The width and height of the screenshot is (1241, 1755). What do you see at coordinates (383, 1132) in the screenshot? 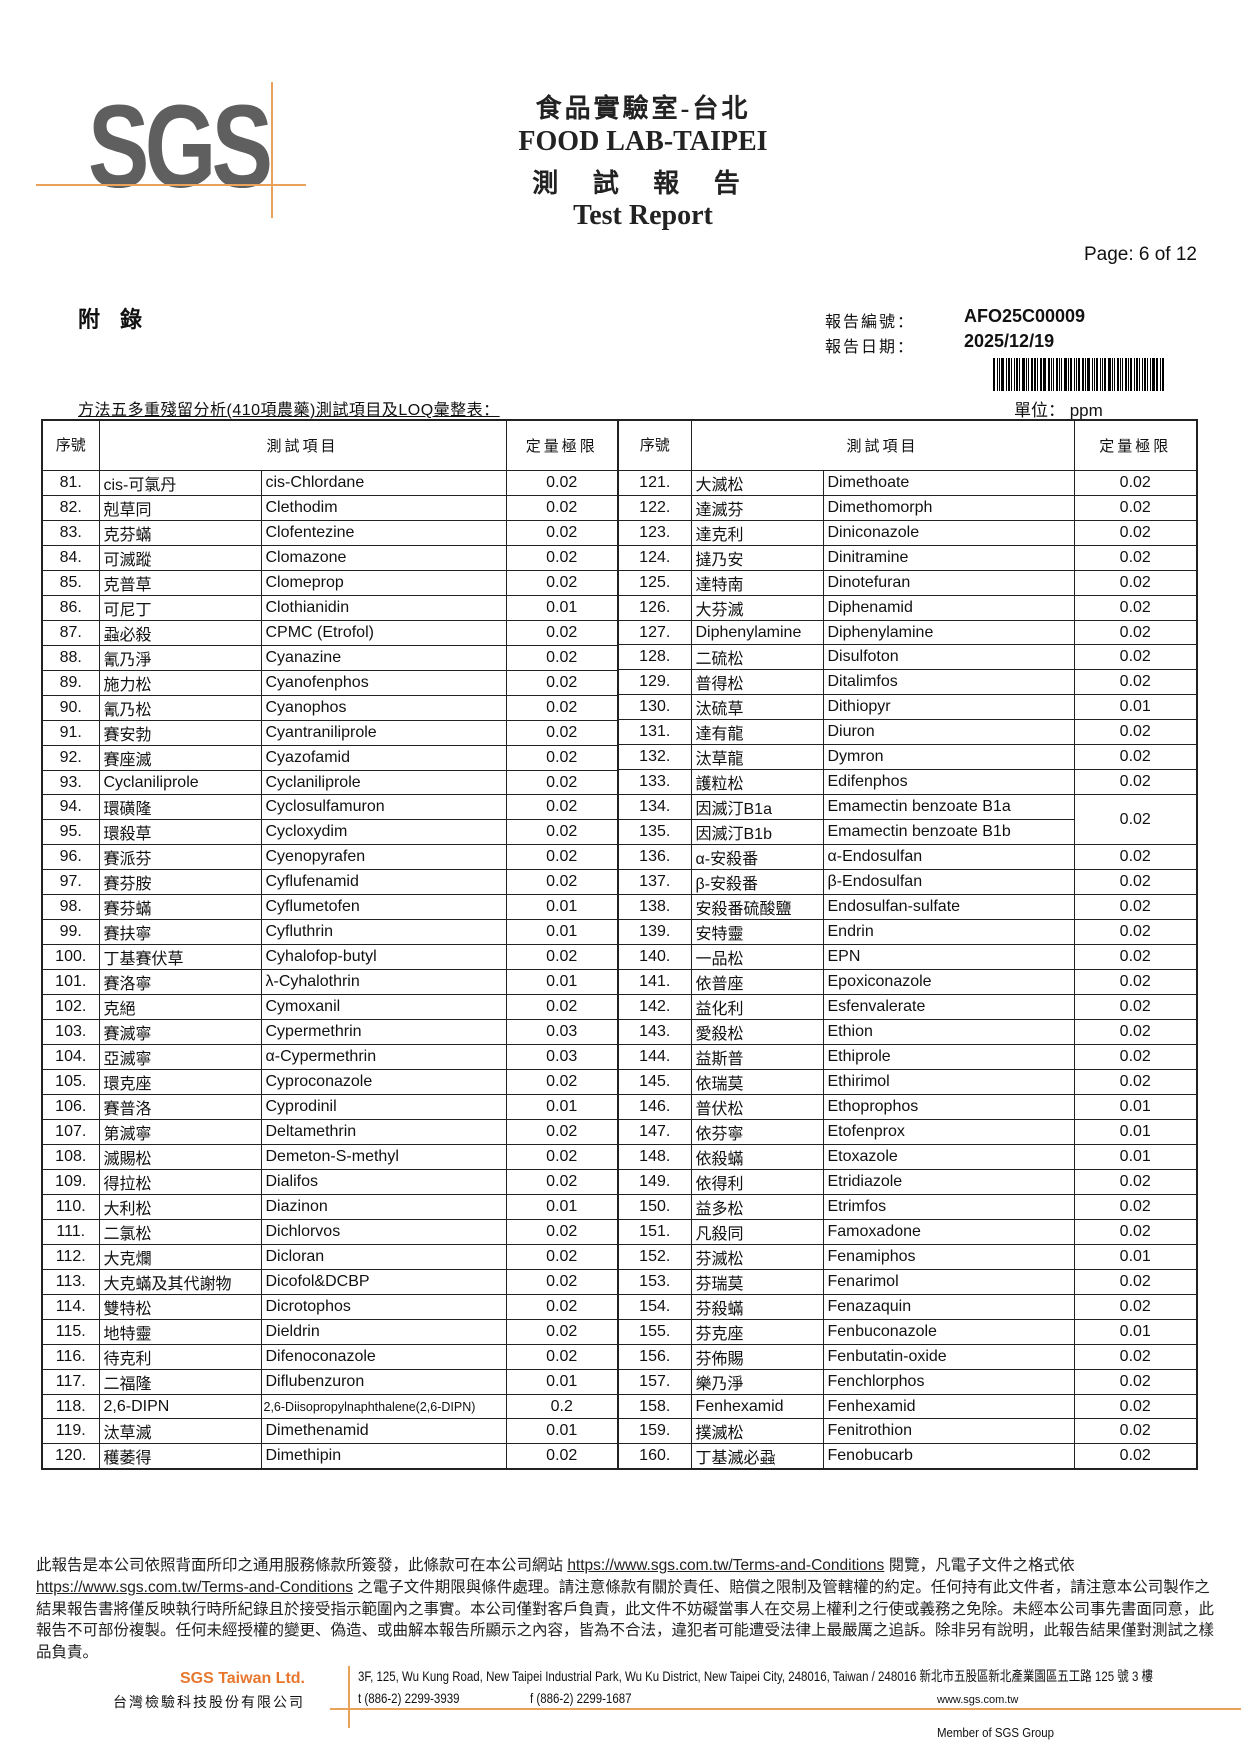
I see `name-en: Deltamethrin` at bounding box center [383, 1132].